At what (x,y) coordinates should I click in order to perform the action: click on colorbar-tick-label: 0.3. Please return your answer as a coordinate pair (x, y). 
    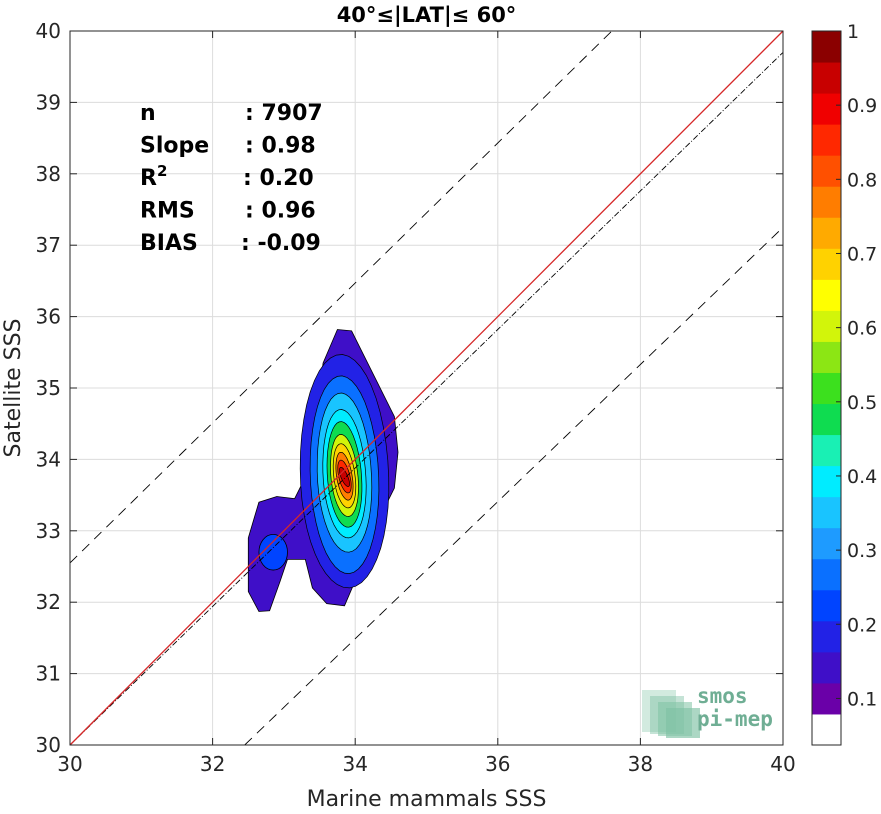
    Looking at the image, I should click on (862, 551).